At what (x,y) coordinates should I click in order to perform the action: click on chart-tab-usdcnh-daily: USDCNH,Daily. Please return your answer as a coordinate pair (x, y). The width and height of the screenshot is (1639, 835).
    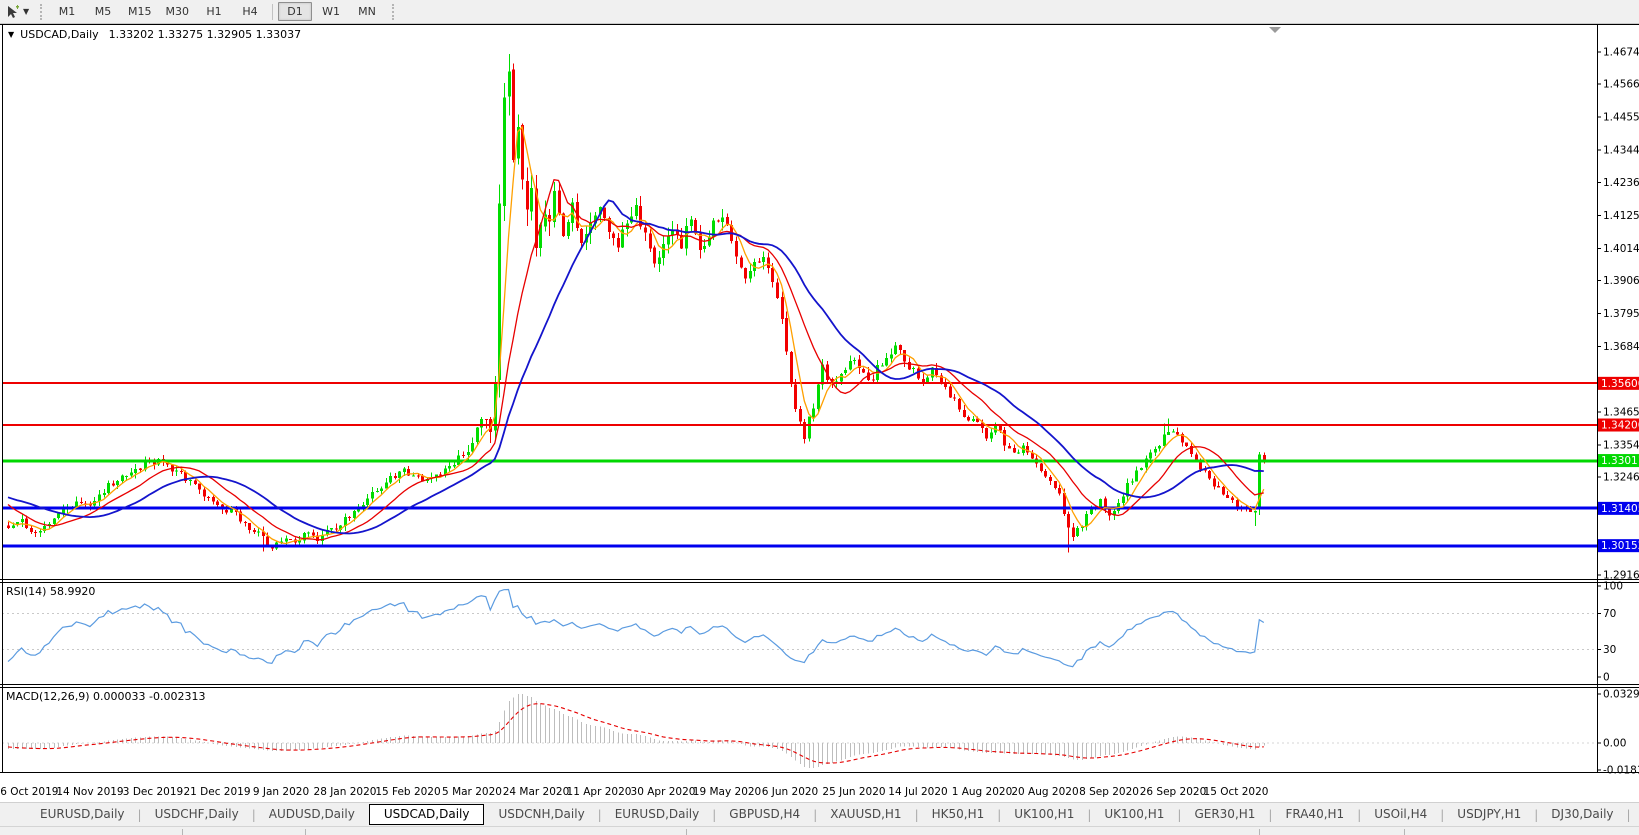
    Looking at the image, I should click on (541, 814).